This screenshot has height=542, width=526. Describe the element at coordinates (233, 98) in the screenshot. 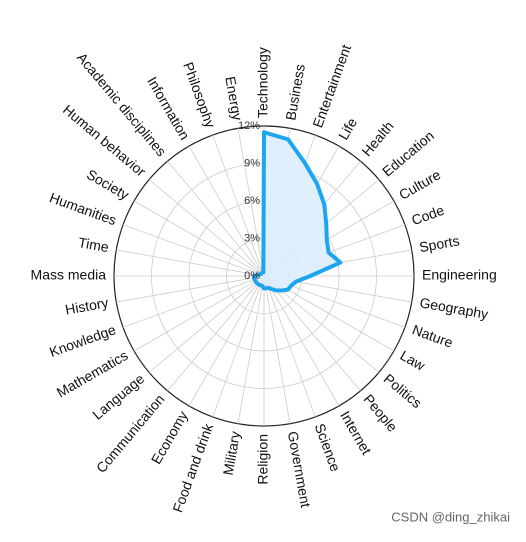

I see `category-label: Energy` at that location.